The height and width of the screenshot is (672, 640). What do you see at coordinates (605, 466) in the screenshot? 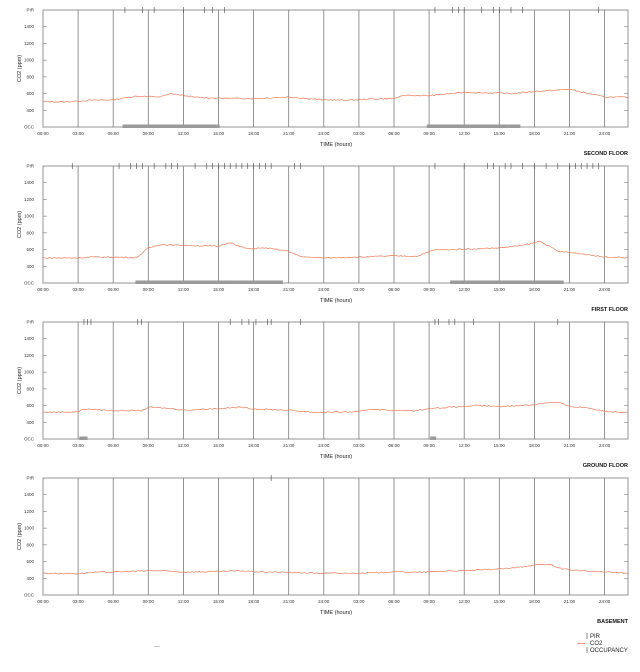
I see `floor-title: GROUND FLOOR` at bounding box center [605, 466].